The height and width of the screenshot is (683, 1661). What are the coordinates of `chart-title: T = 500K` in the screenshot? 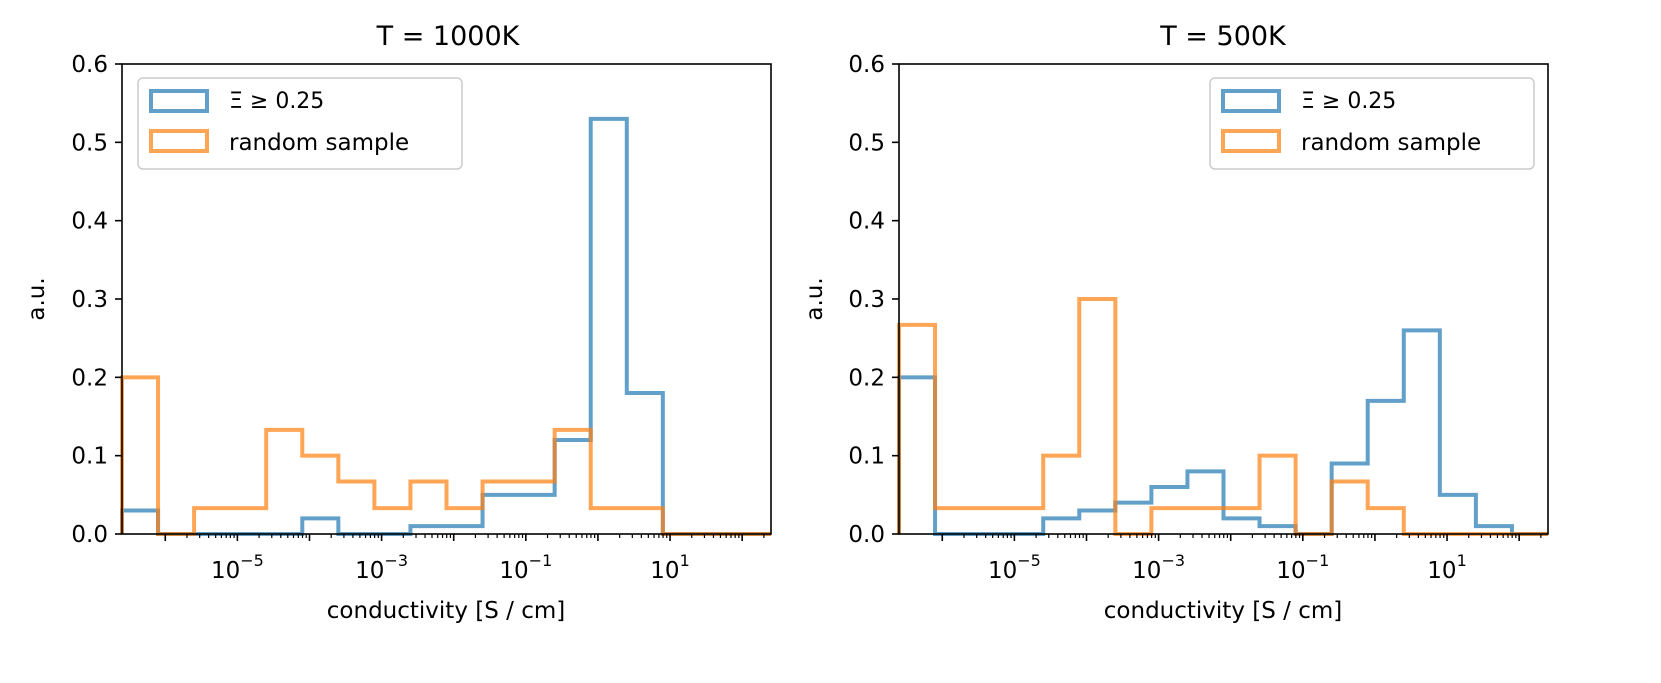 It's located at (1223, 36).